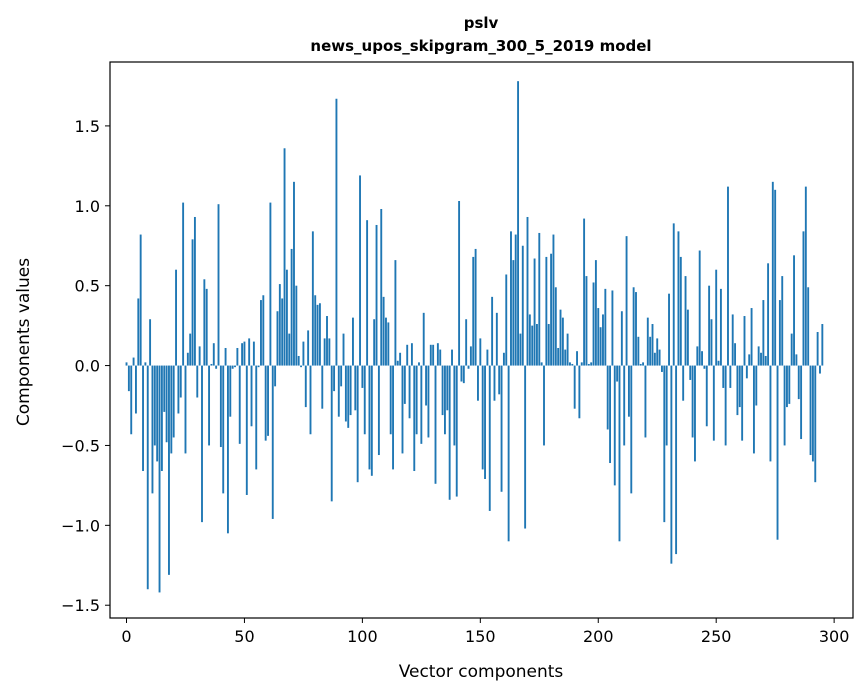 The image size is (867, 696). Describe the element at coordinates (244, 636) in the screenshot. I see `x-tick-label: 50` at that location.